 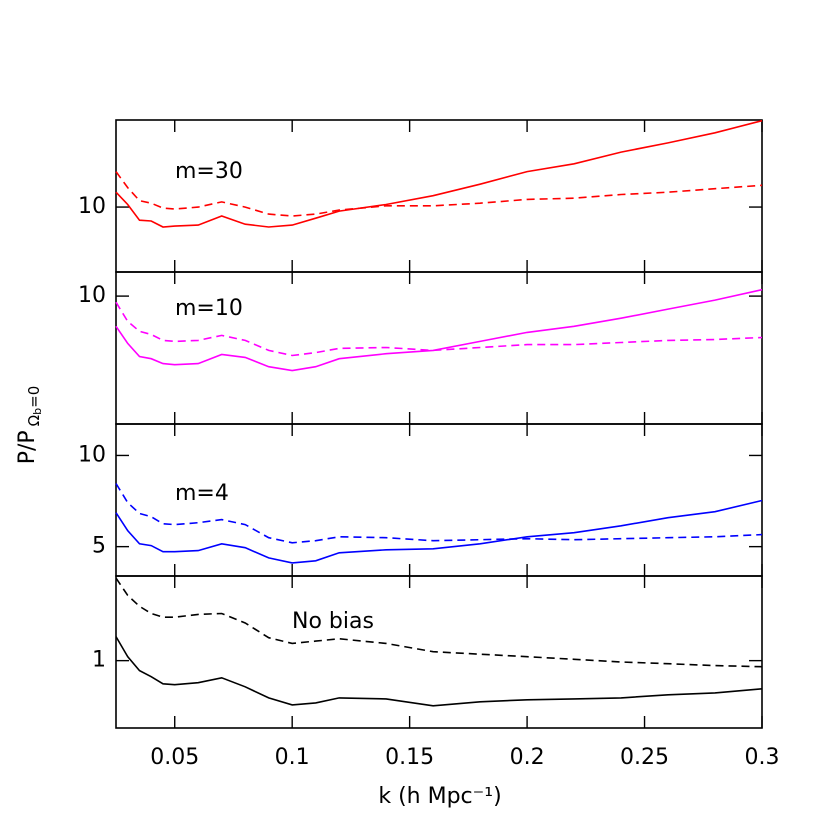 What do you see at coordinates (202, 493) in the screenshot?
I see `panel-annotation: m=4` at bounding box center [202, 493].